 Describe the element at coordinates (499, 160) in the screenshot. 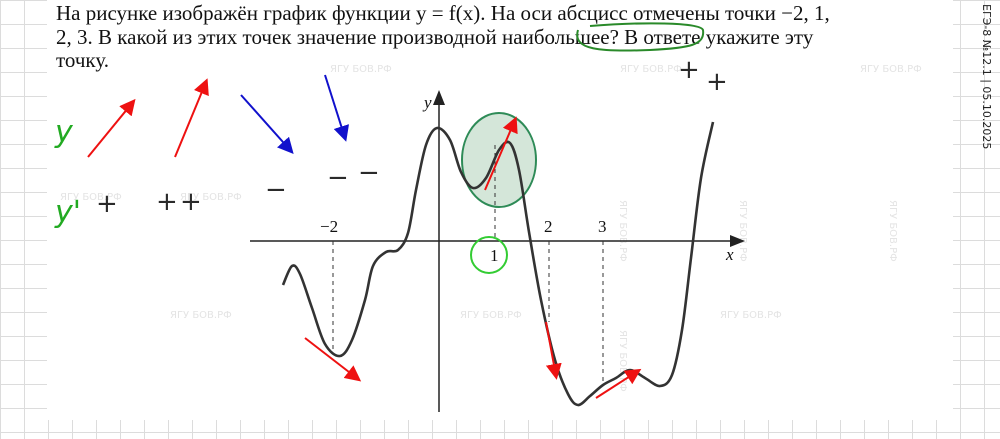

I see `highlight-ellipse` at that location.